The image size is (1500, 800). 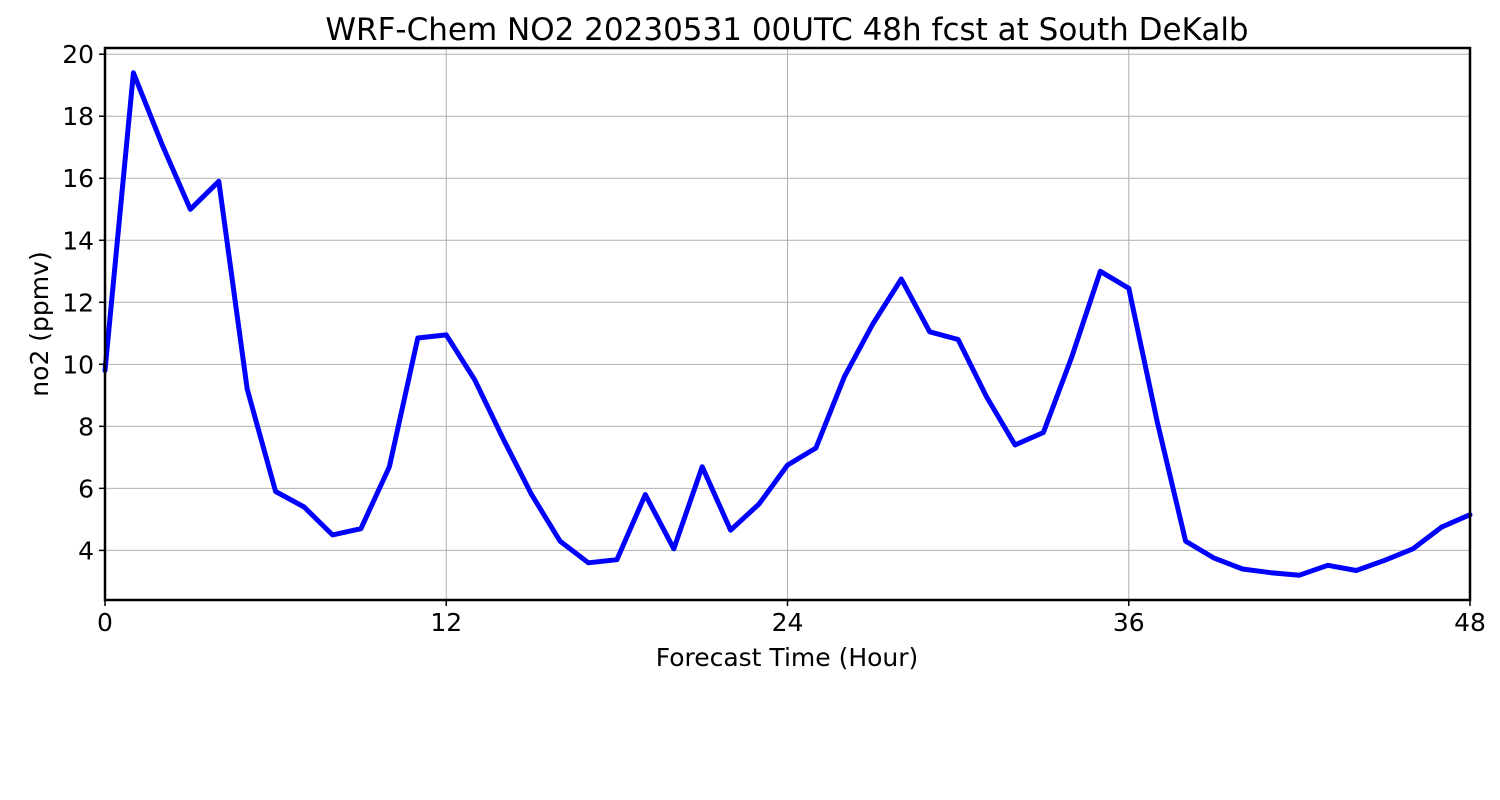 What do you see at coordinates (446, 622) in the screenshot?
I see `x-tick-label: 12` at bounding box center [446, 622].